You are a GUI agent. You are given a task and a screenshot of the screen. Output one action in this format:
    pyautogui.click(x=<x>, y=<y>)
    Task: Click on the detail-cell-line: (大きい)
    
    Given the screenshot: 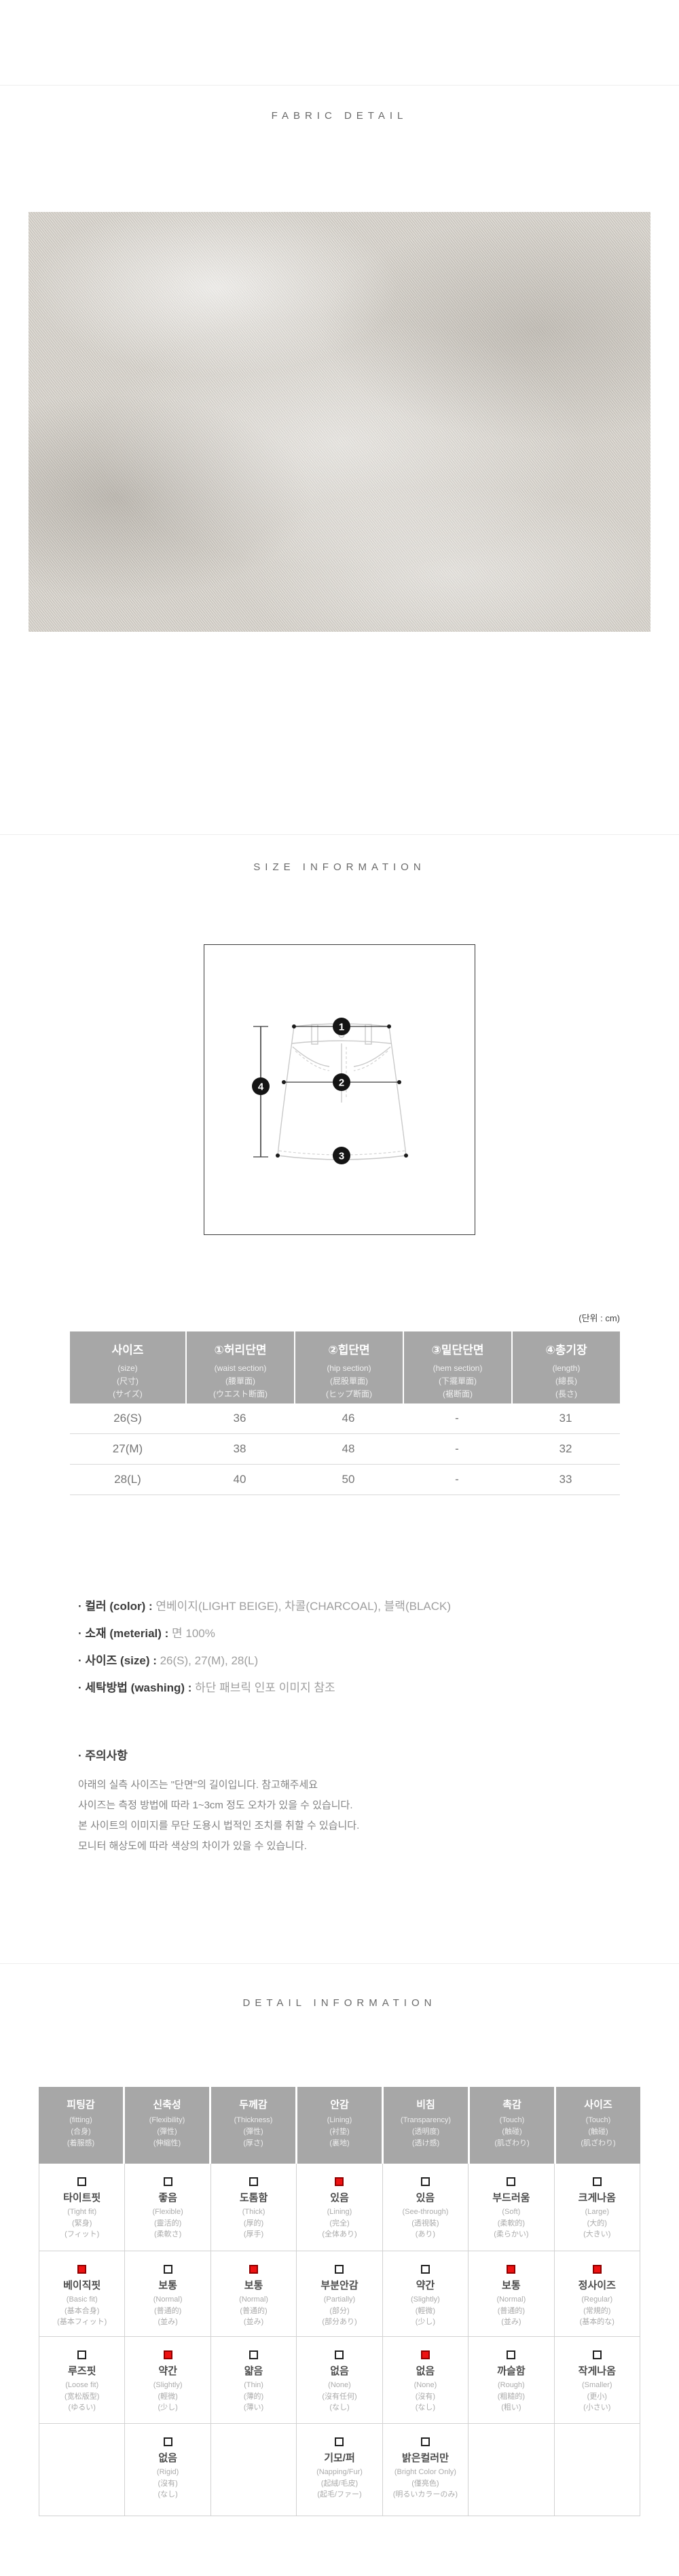 What is the action you would take?
    pyautogui.click(x=597, y=2234)
    